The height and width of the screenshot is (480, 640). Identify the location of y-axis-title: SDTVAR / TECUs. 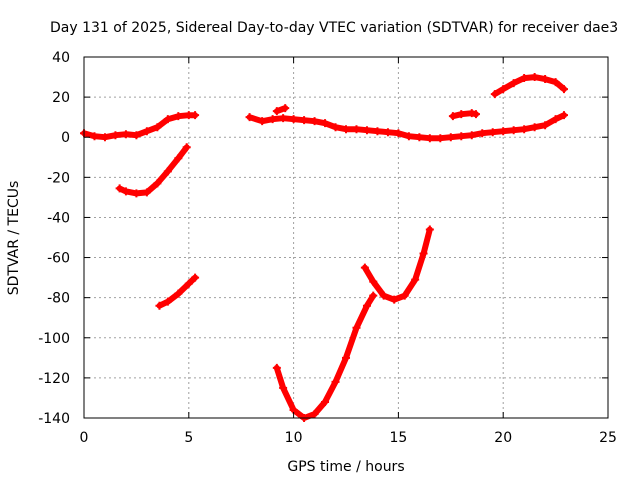
(14, 238).